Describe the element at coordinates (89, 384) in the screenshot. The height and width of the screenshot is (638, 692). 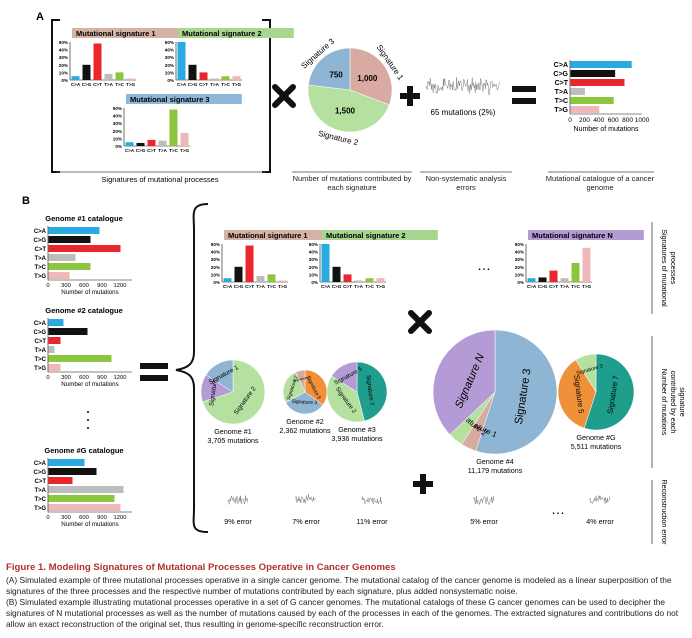
I see `b-2-x-axis-label: Number of mutations` at that location.